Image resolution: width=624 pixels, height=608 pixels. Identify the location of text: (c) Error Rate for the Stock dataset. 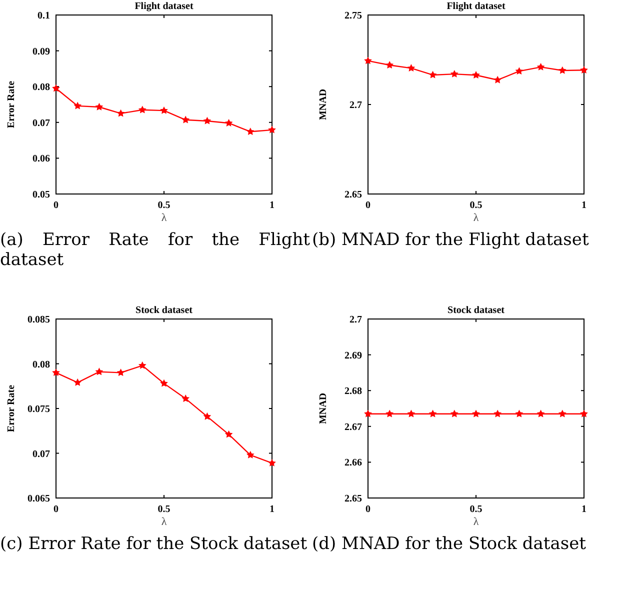
(154, 544).